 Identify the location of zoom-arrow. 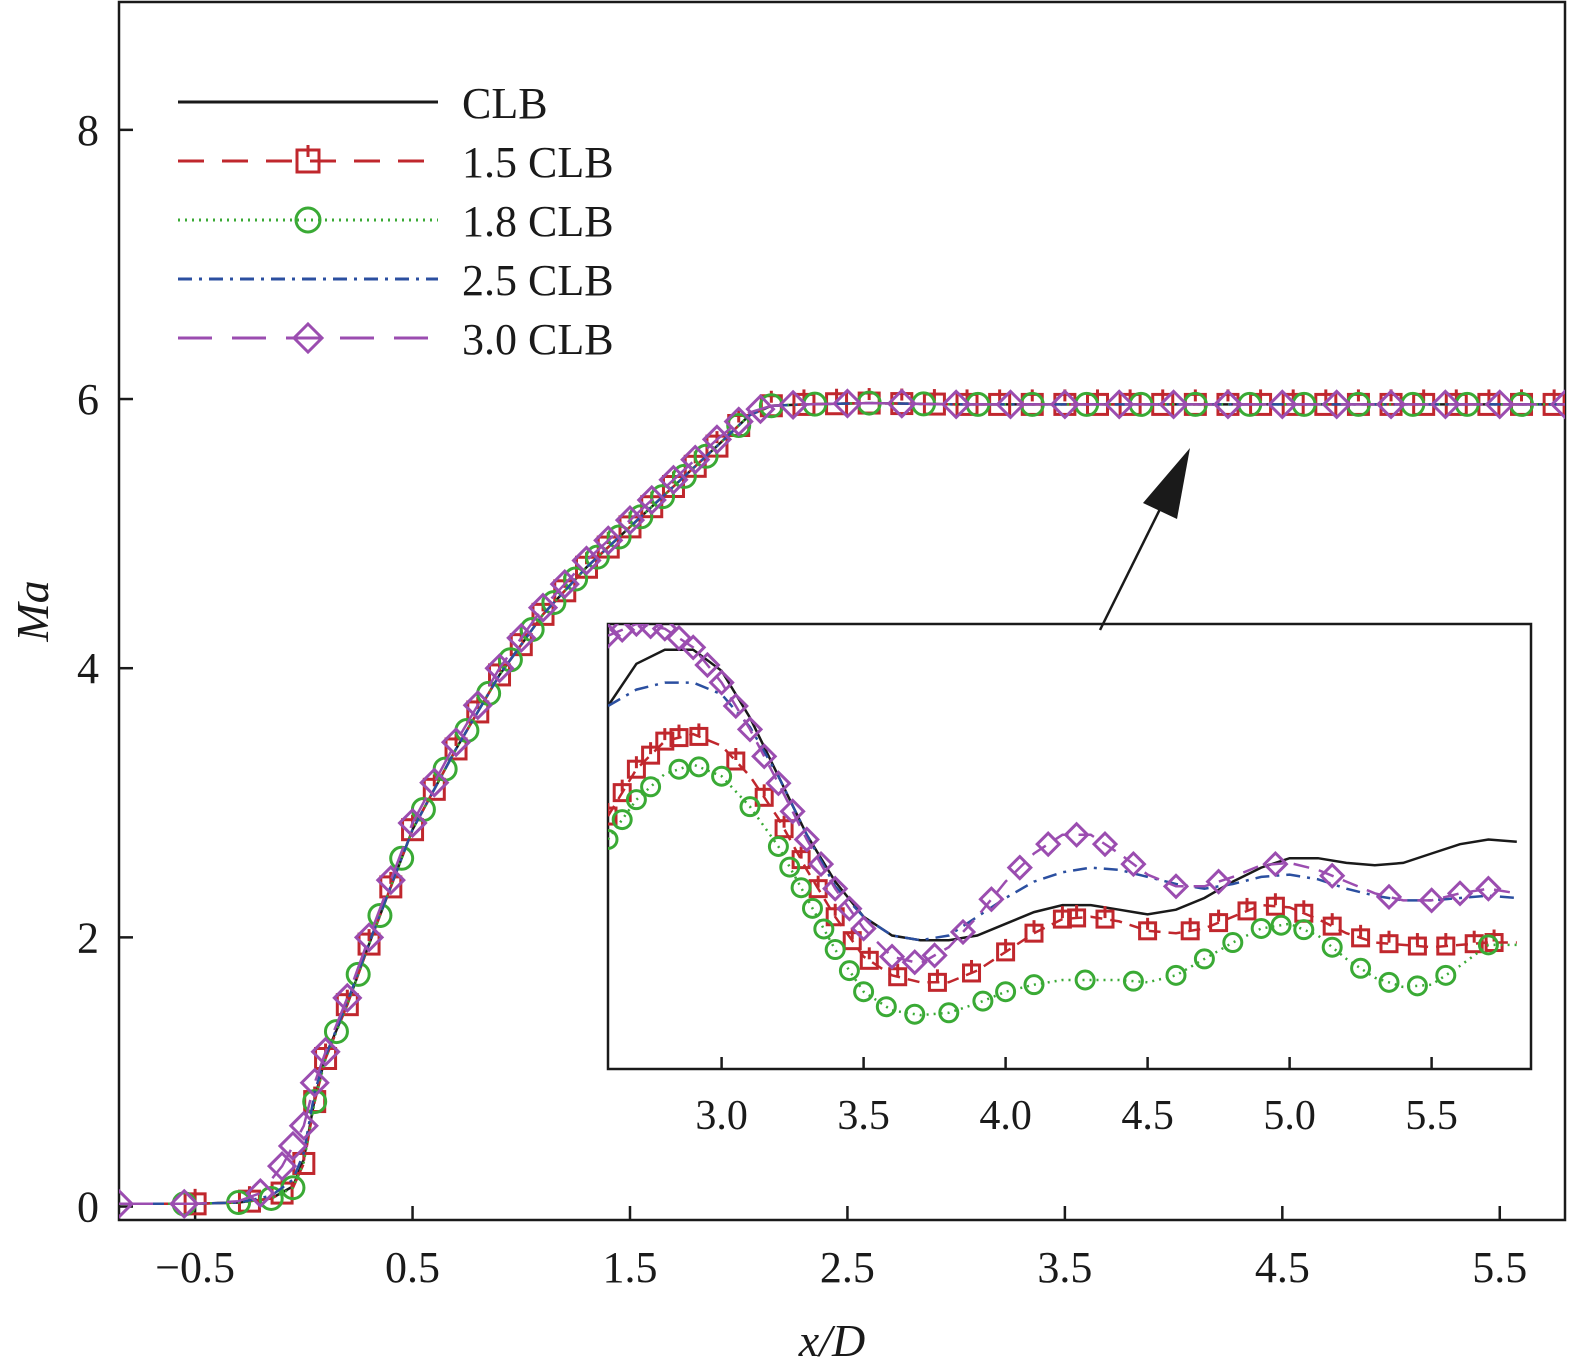
(1144, 539).